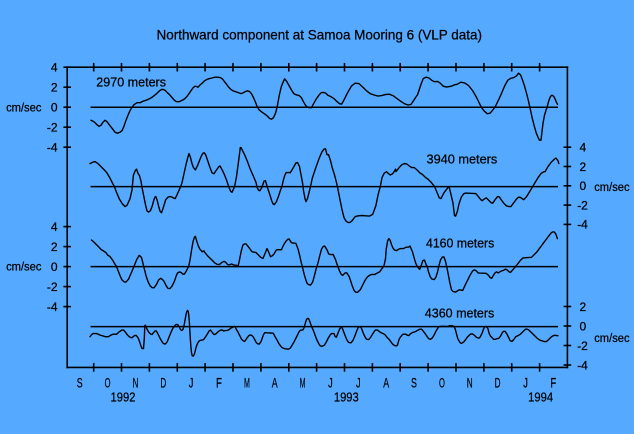  What do you see at coordinates (460, 243) in the screenshot?
I see `svg-text: 4160 meters` at bounding box center [460, 243].